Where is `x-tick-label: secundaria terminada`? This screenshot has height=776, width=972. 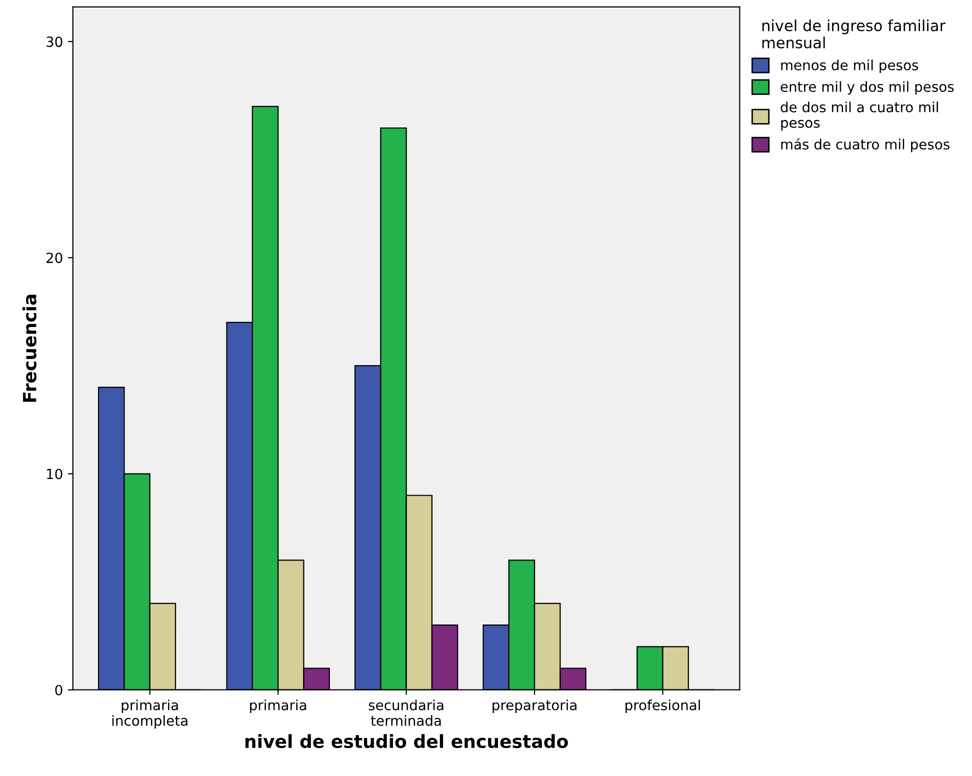 x-tick-label: secundaria terminada is located at coordinates (406, 713).